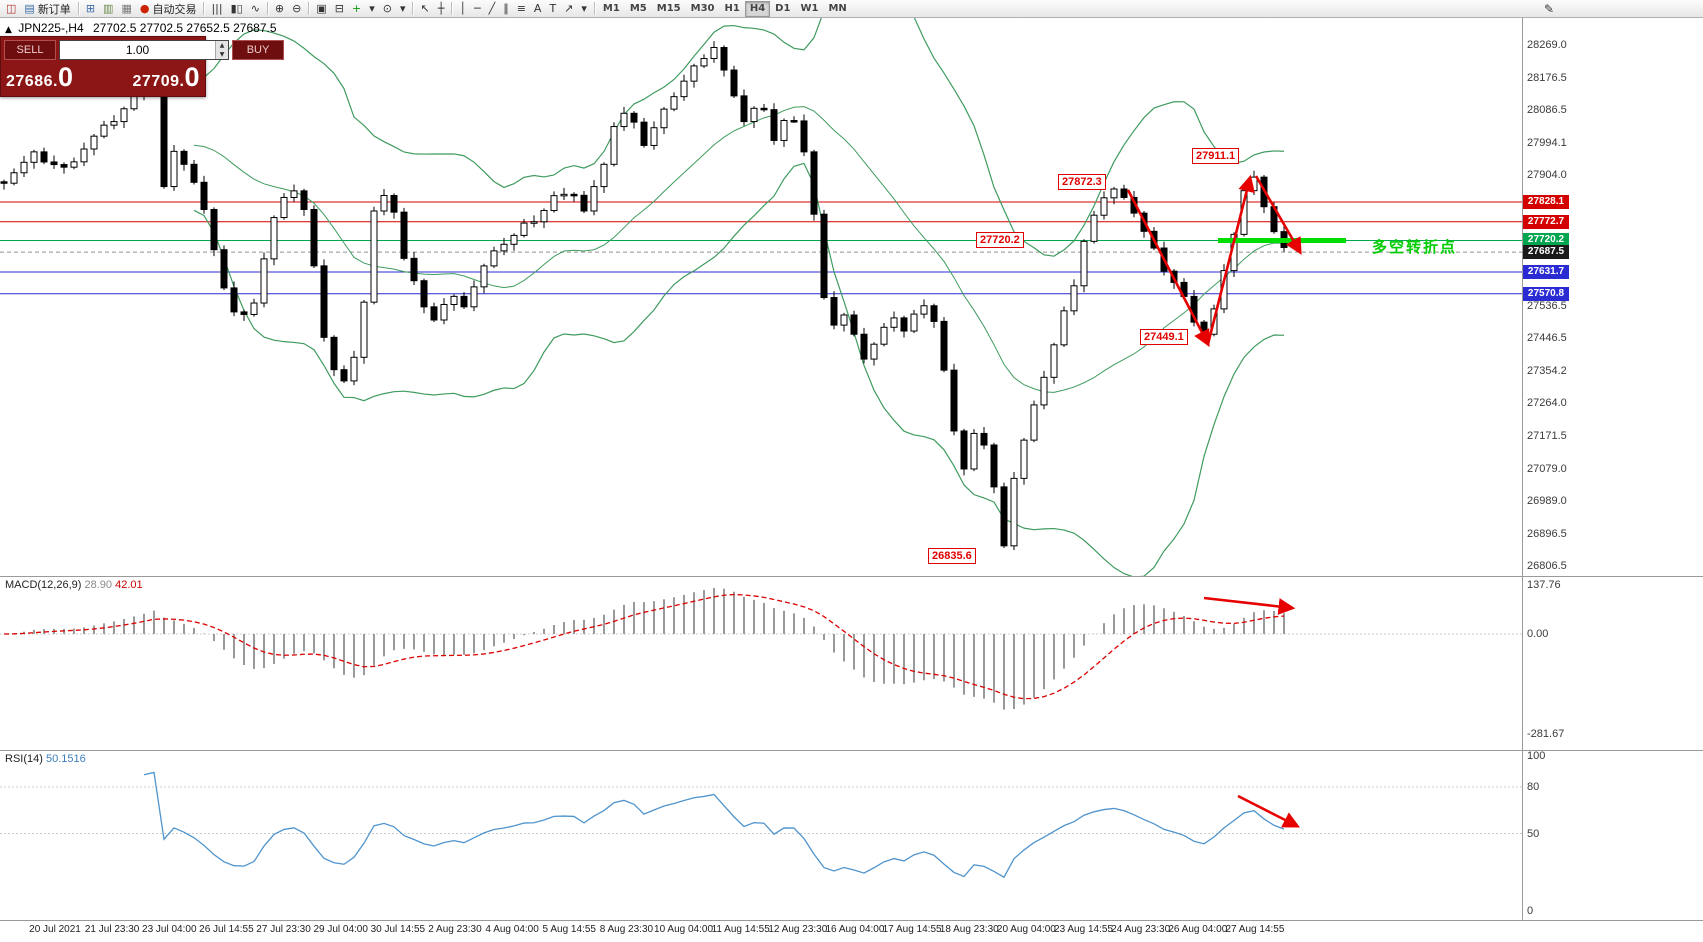 Image resolution: width=1703 pixels, height=942 pixels. I want to click on timeframe-w1: W1, so click(809, 9).